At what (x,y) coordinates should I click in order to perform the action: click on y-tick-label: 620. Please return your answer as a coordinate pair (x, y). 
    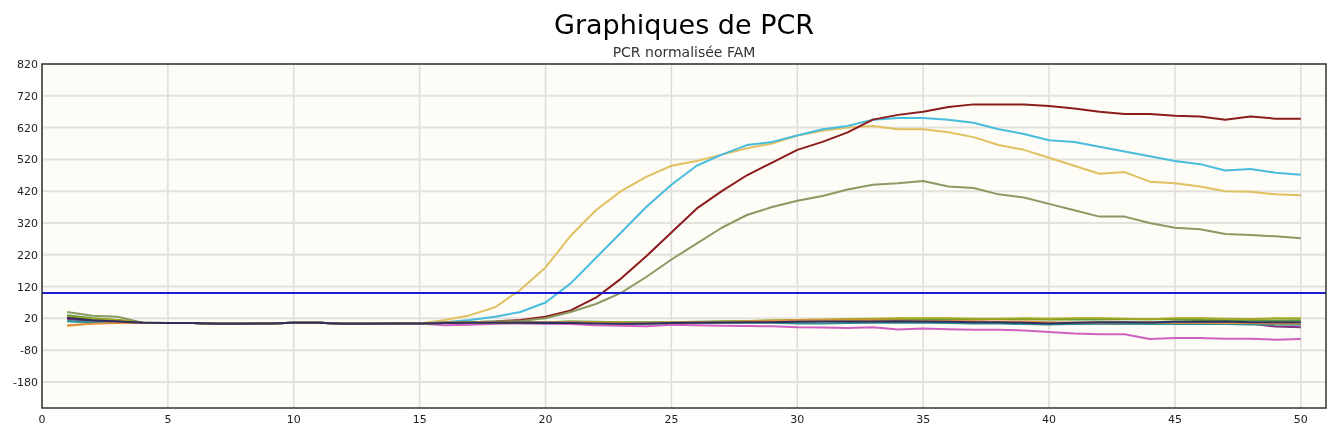
    Looking at the image, I should click on (27, 128).